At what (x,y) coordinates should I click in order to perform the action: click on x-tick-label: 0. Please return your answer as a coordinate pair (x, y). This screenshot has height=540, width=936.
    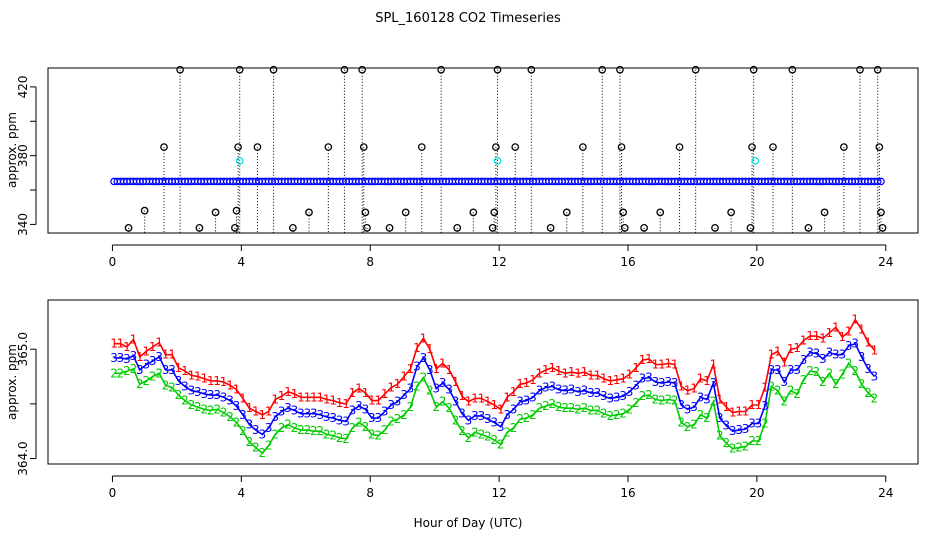
    Looking at the image, I should click on (113, 262).